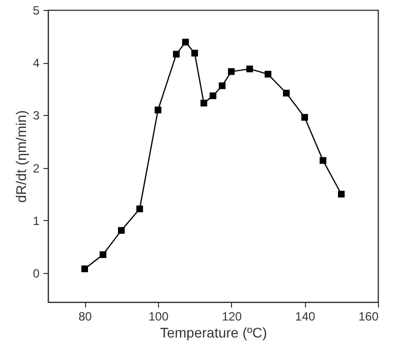  Describe the element at coordinates (214, 332) in the screenshot. I see `x-axis-title: Temperature (ºC)` at that location.